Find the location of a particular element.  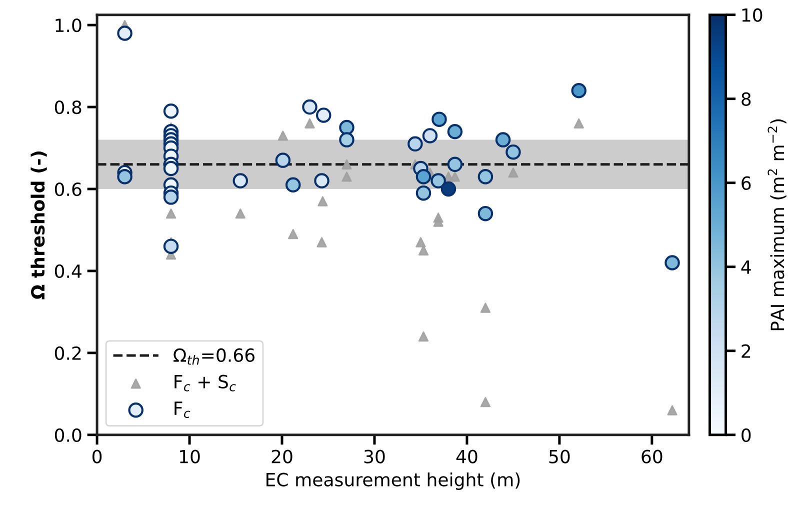

x-tick-label: 20 is located at coordinates (282, 457).